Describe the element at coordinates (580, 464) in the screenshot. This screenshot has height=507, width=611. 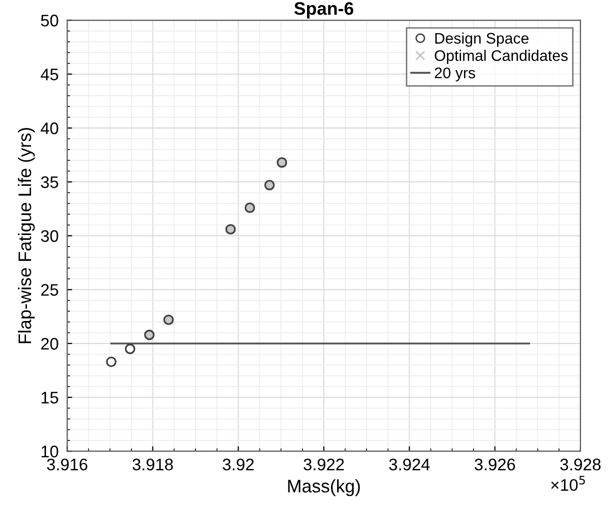
I see `x-tick-label: 3.928` at that location.